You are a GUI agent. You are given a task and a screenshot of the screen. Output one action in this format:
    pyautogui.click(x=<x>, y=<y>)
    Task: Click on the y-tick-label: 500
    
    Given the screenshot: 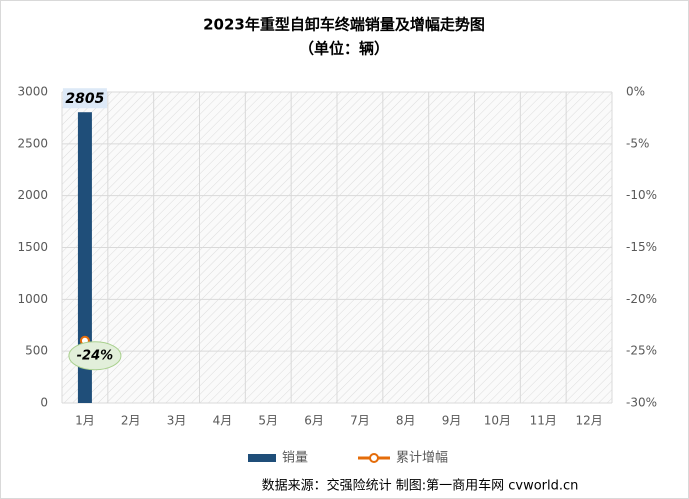 What is the action you would take?
    pyautogui.click(x=36, y=351)
    